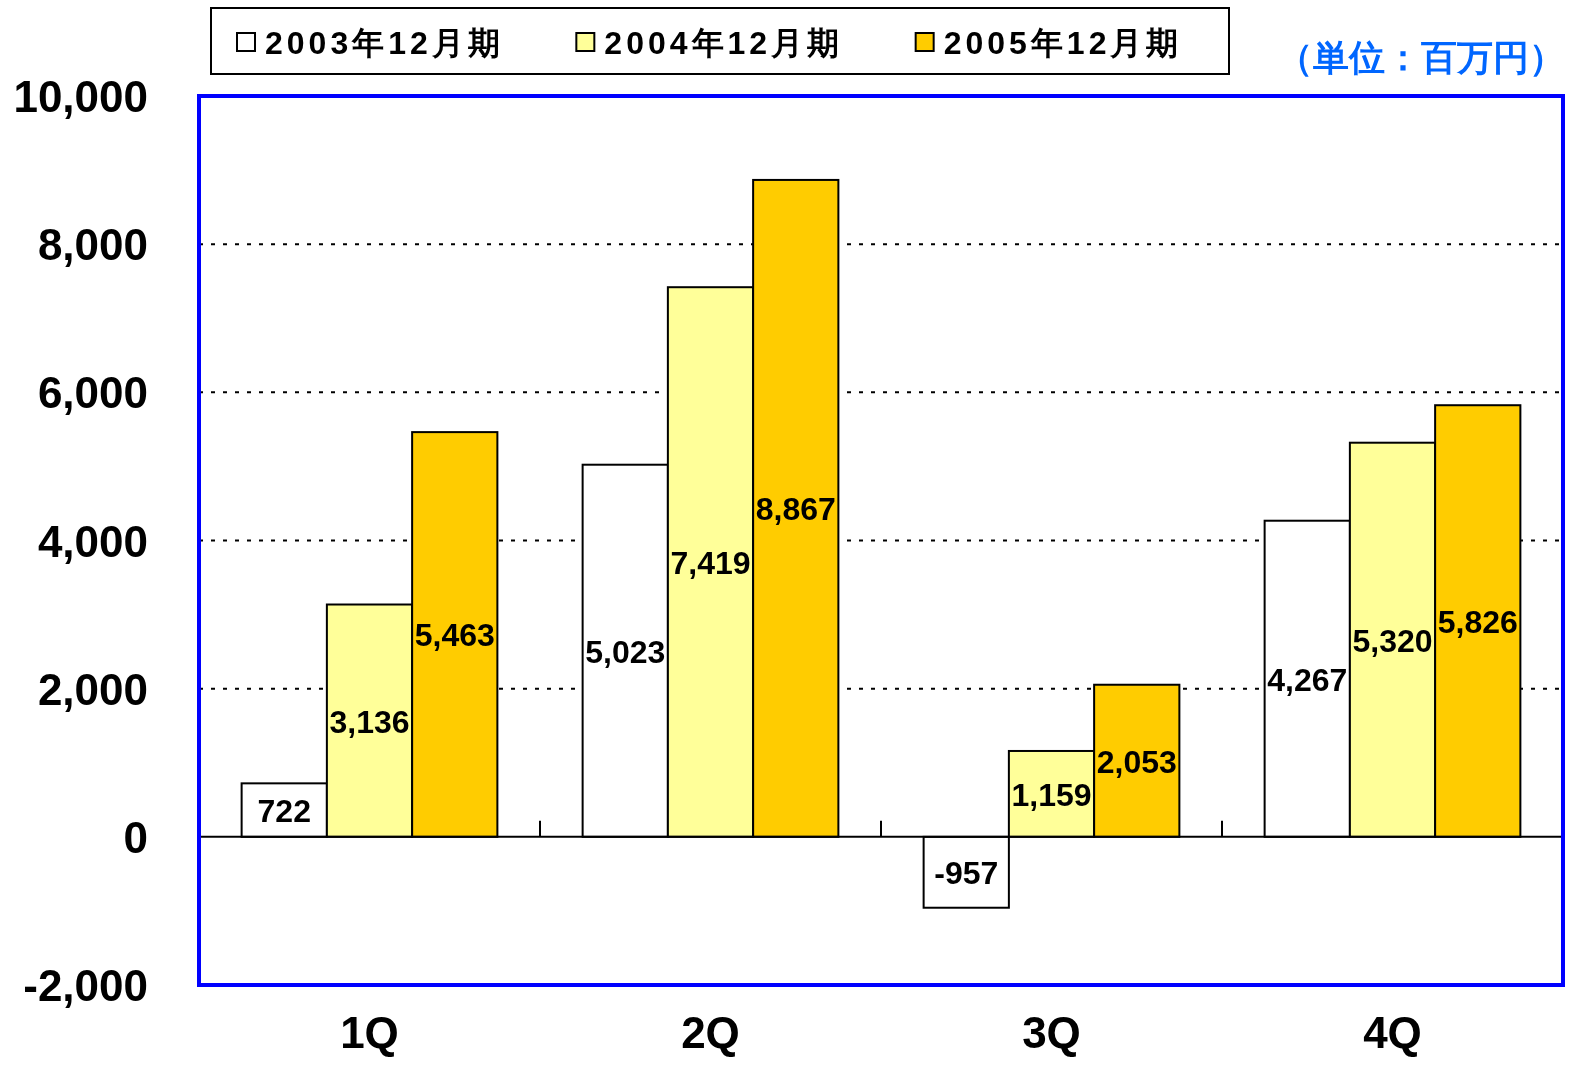 Image resolution: width=1587 pixels, height=1066 pixels. Describe the element at coordinates (1136, 761) in the screenshot. I see `data-label: 2,053` at that location.